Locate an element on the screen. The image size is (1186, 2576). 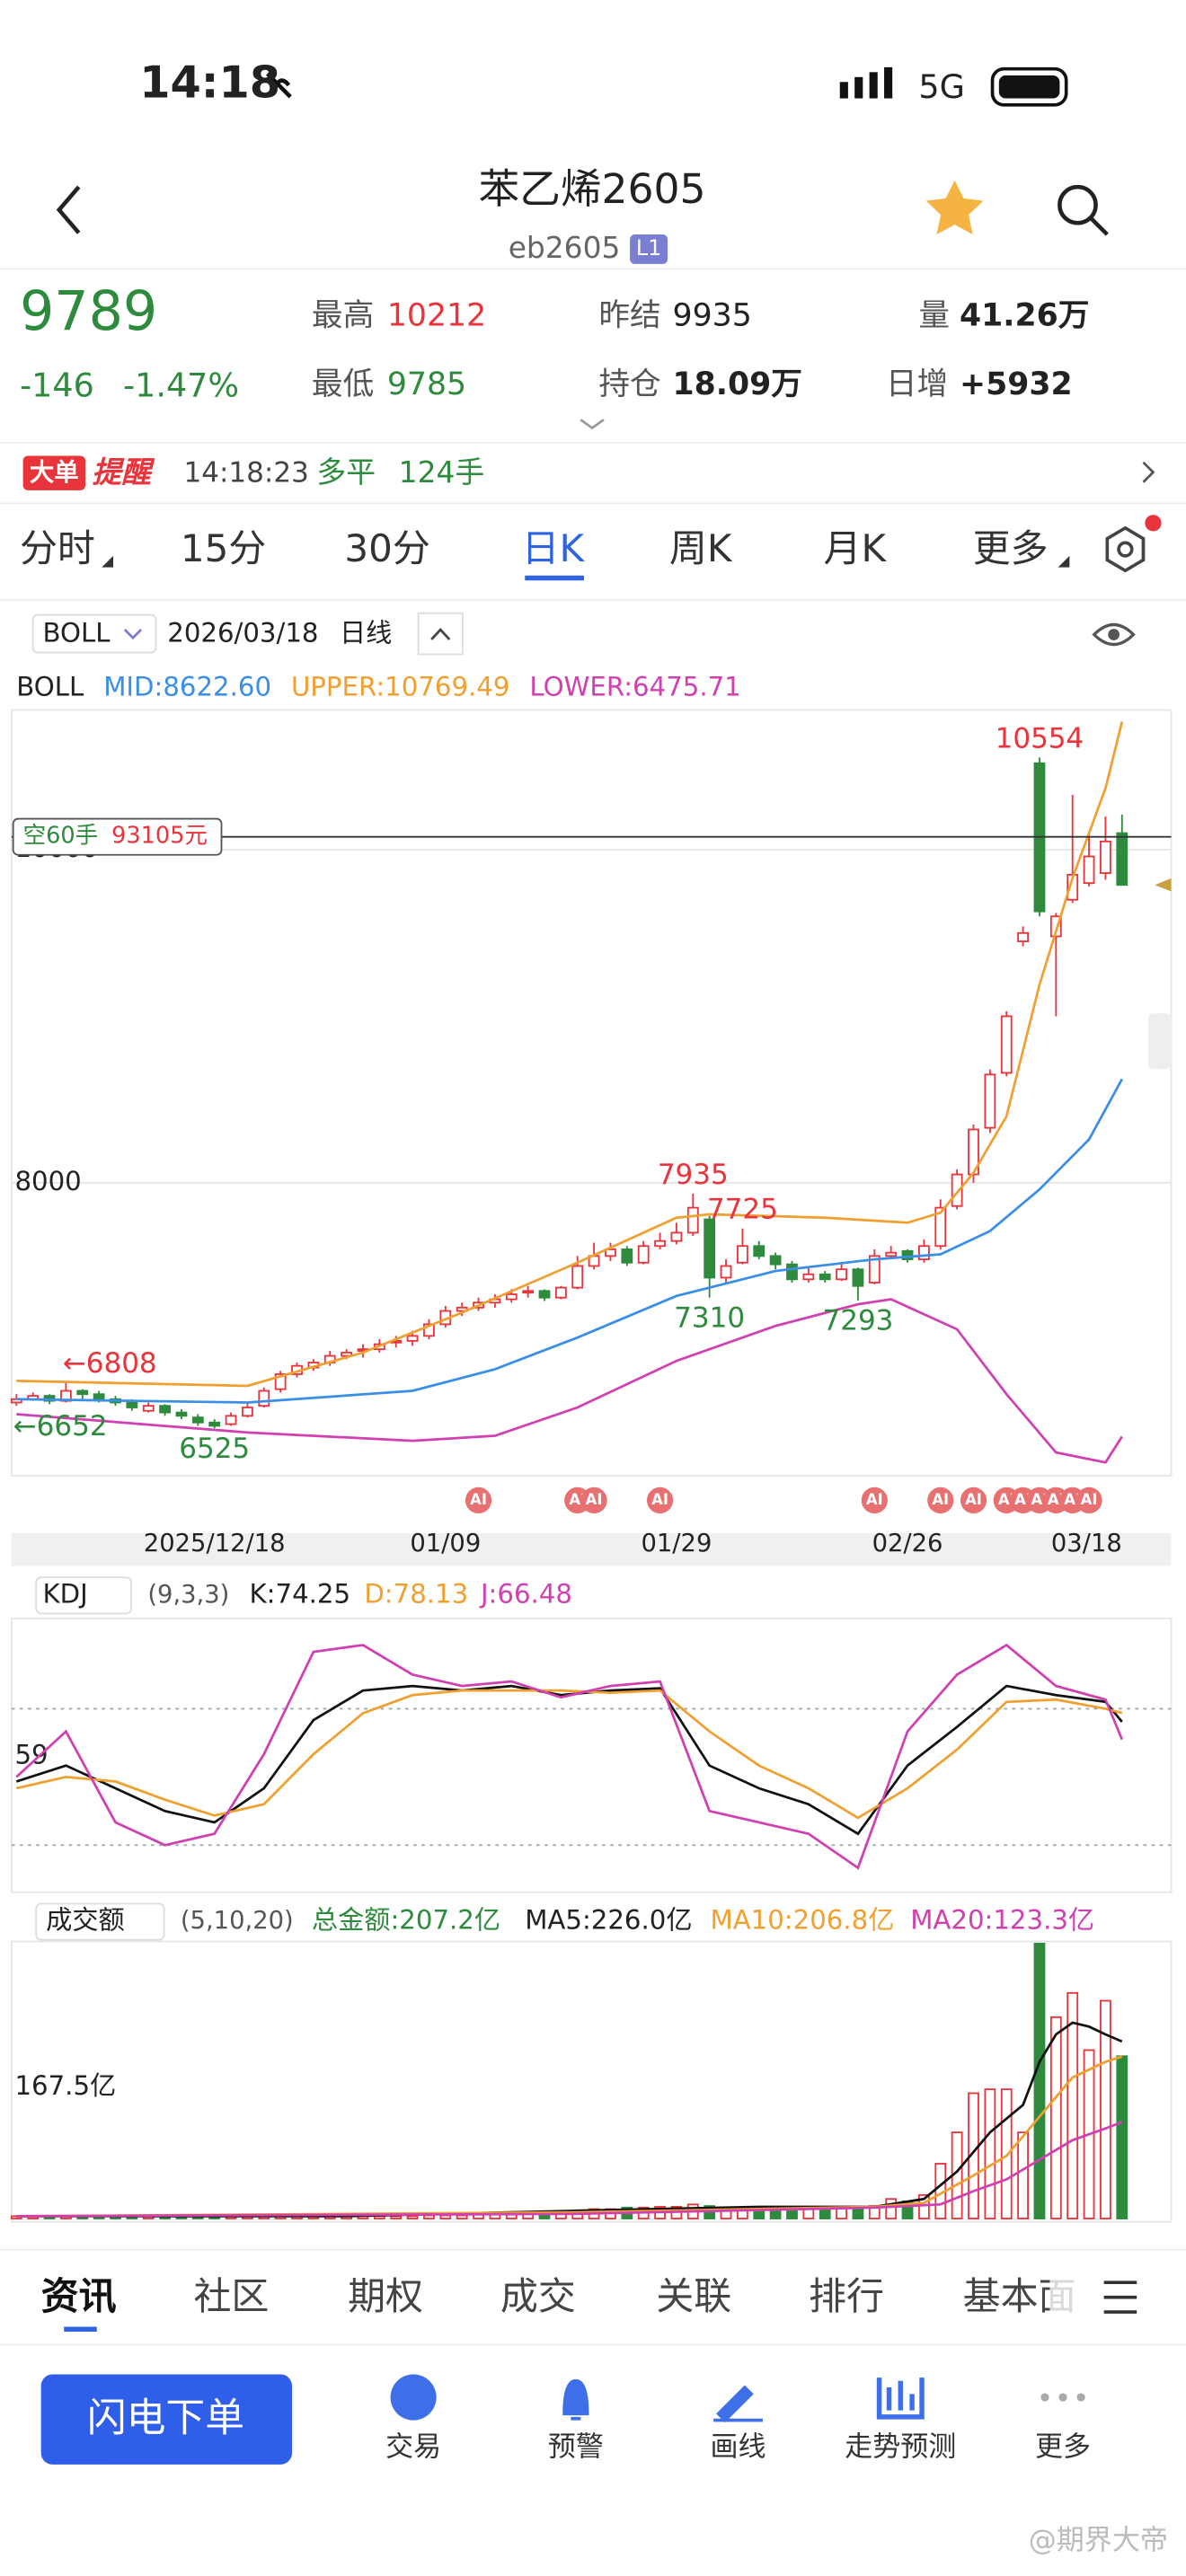
info-tab: 期权 is located at coordinates (385, 2296).